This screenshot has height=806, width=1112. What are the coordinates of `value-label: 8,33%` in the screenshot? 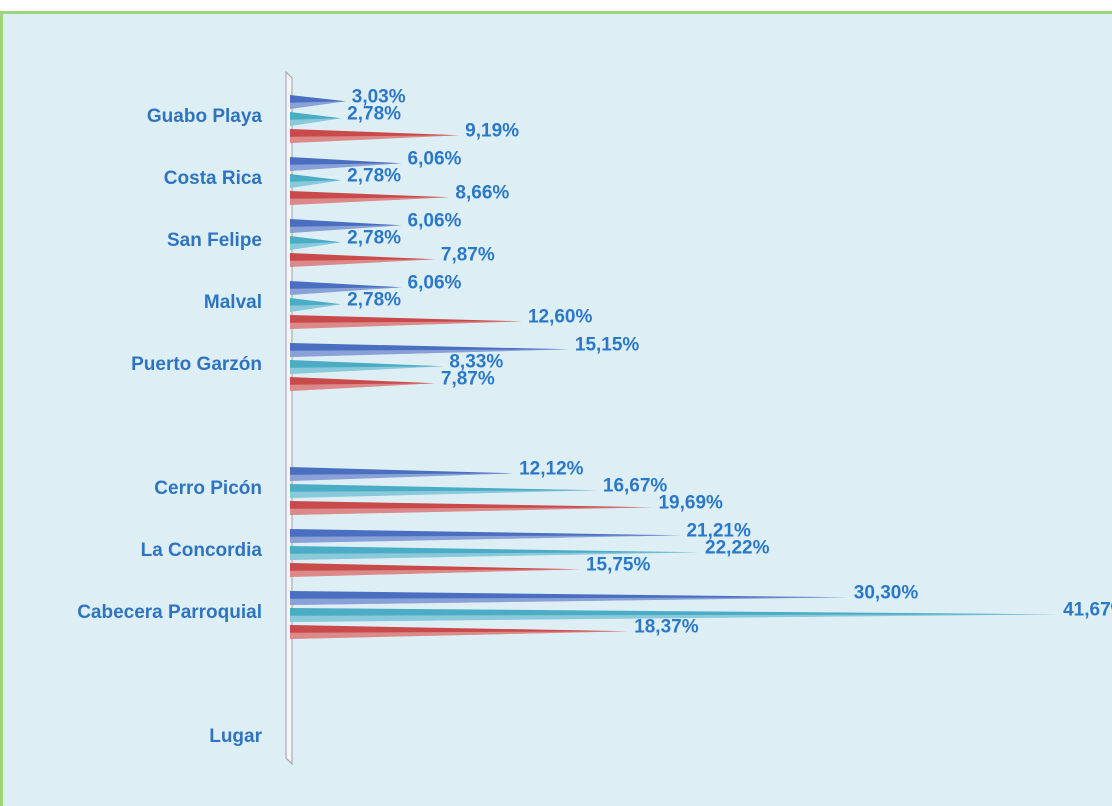 It's located at (476, 361).